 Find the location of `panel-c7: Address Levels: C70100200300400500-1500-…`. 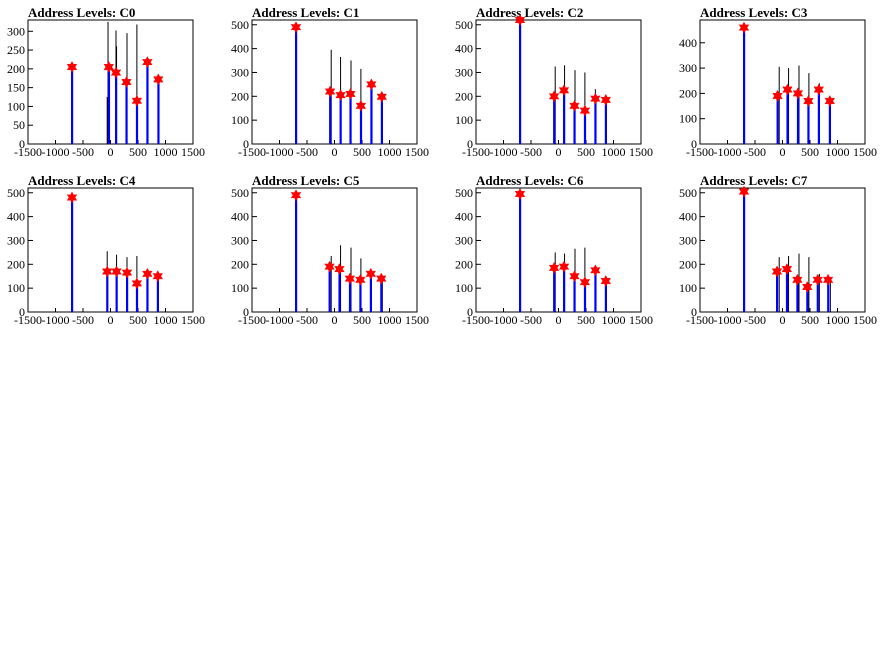

panel-c7: Address Levels: C70100200300400500-1500-… is located at coordinates (778, 250).